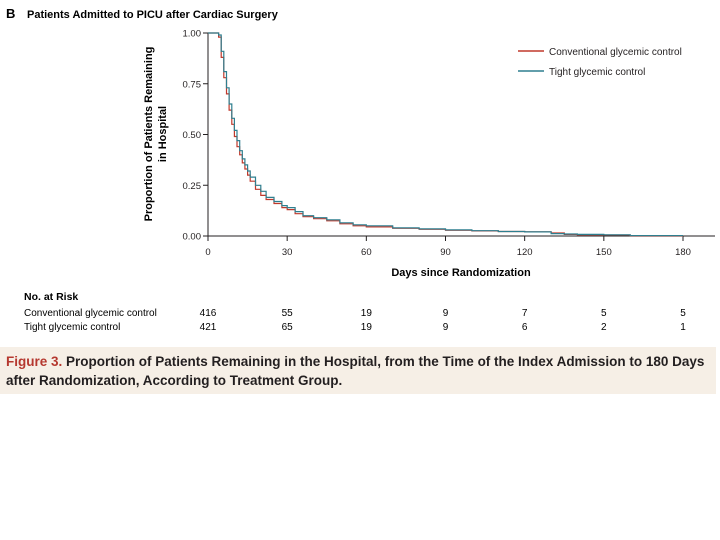 This screenshot has width=720, height=540. Describe the element at coordinates (34, 361) in the screenshot. I see `figure-label: Figure 3.` at that location.